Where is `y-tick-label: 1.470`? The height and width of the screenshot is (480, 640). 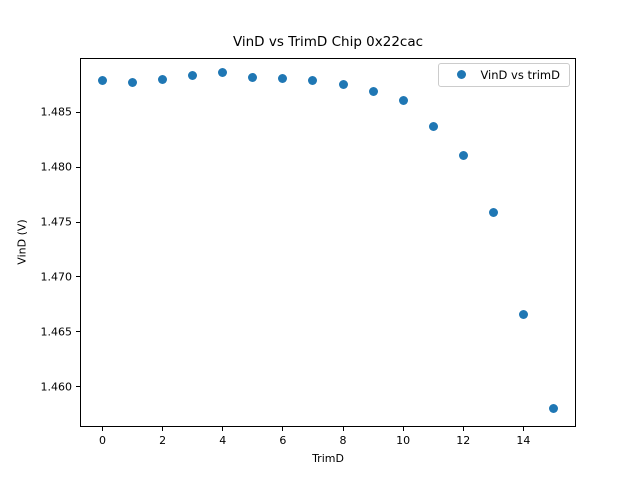
y-tick-label: 1.470 is located at coordinates (56, 277).